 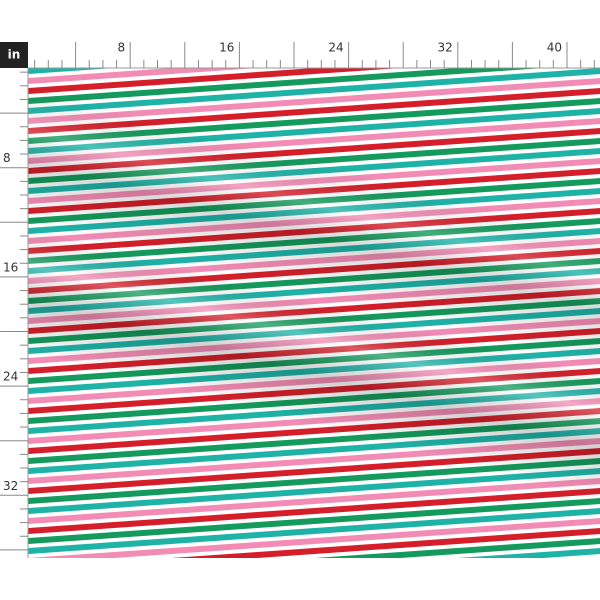 I want to click on left-ruler-label: 32, so click(x=10, y=486).